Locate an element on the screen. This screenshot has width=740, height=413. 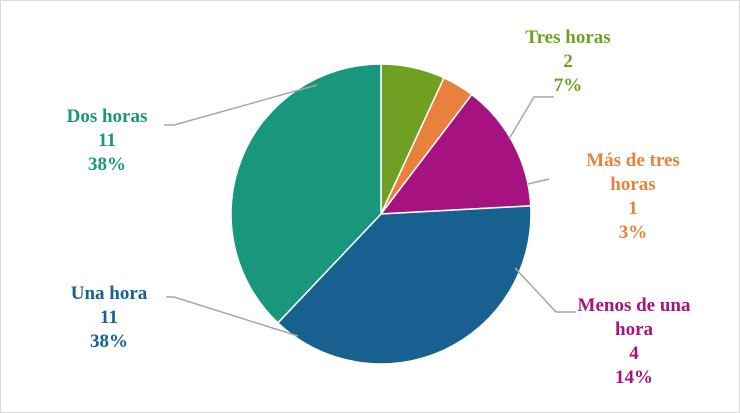
data-label-una-hora: Una hora 11 38% is located at coordinates (109, 317).